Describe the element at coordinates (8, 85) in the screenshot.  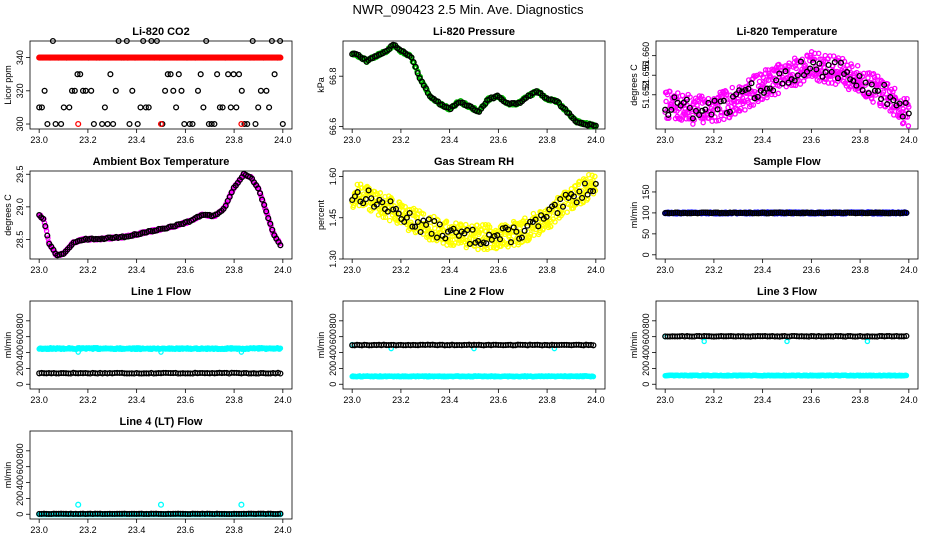
I see `y-axis-label: Licor ppm` at that location.